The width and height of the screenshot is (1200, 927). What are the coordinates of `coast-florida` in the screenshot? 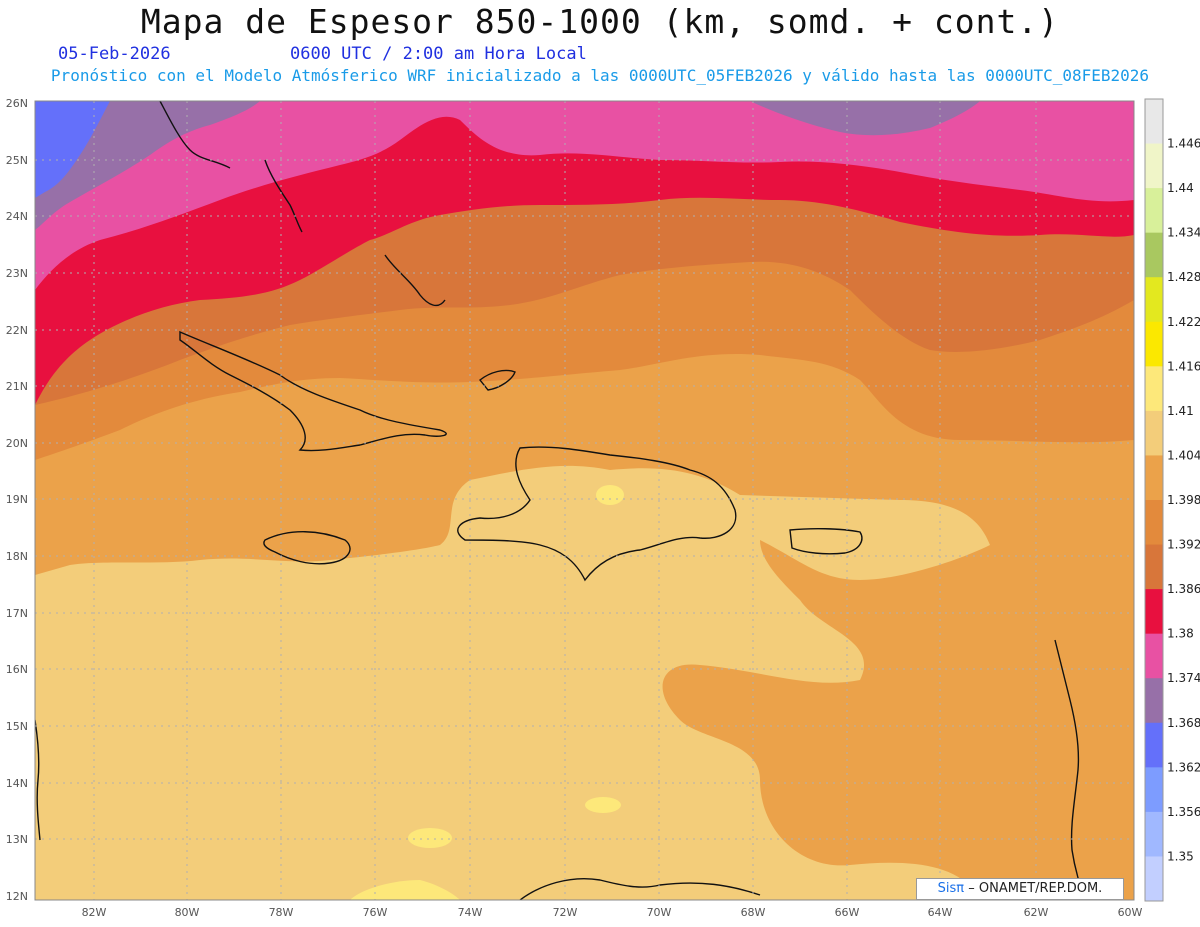 It's located at (195, 135).